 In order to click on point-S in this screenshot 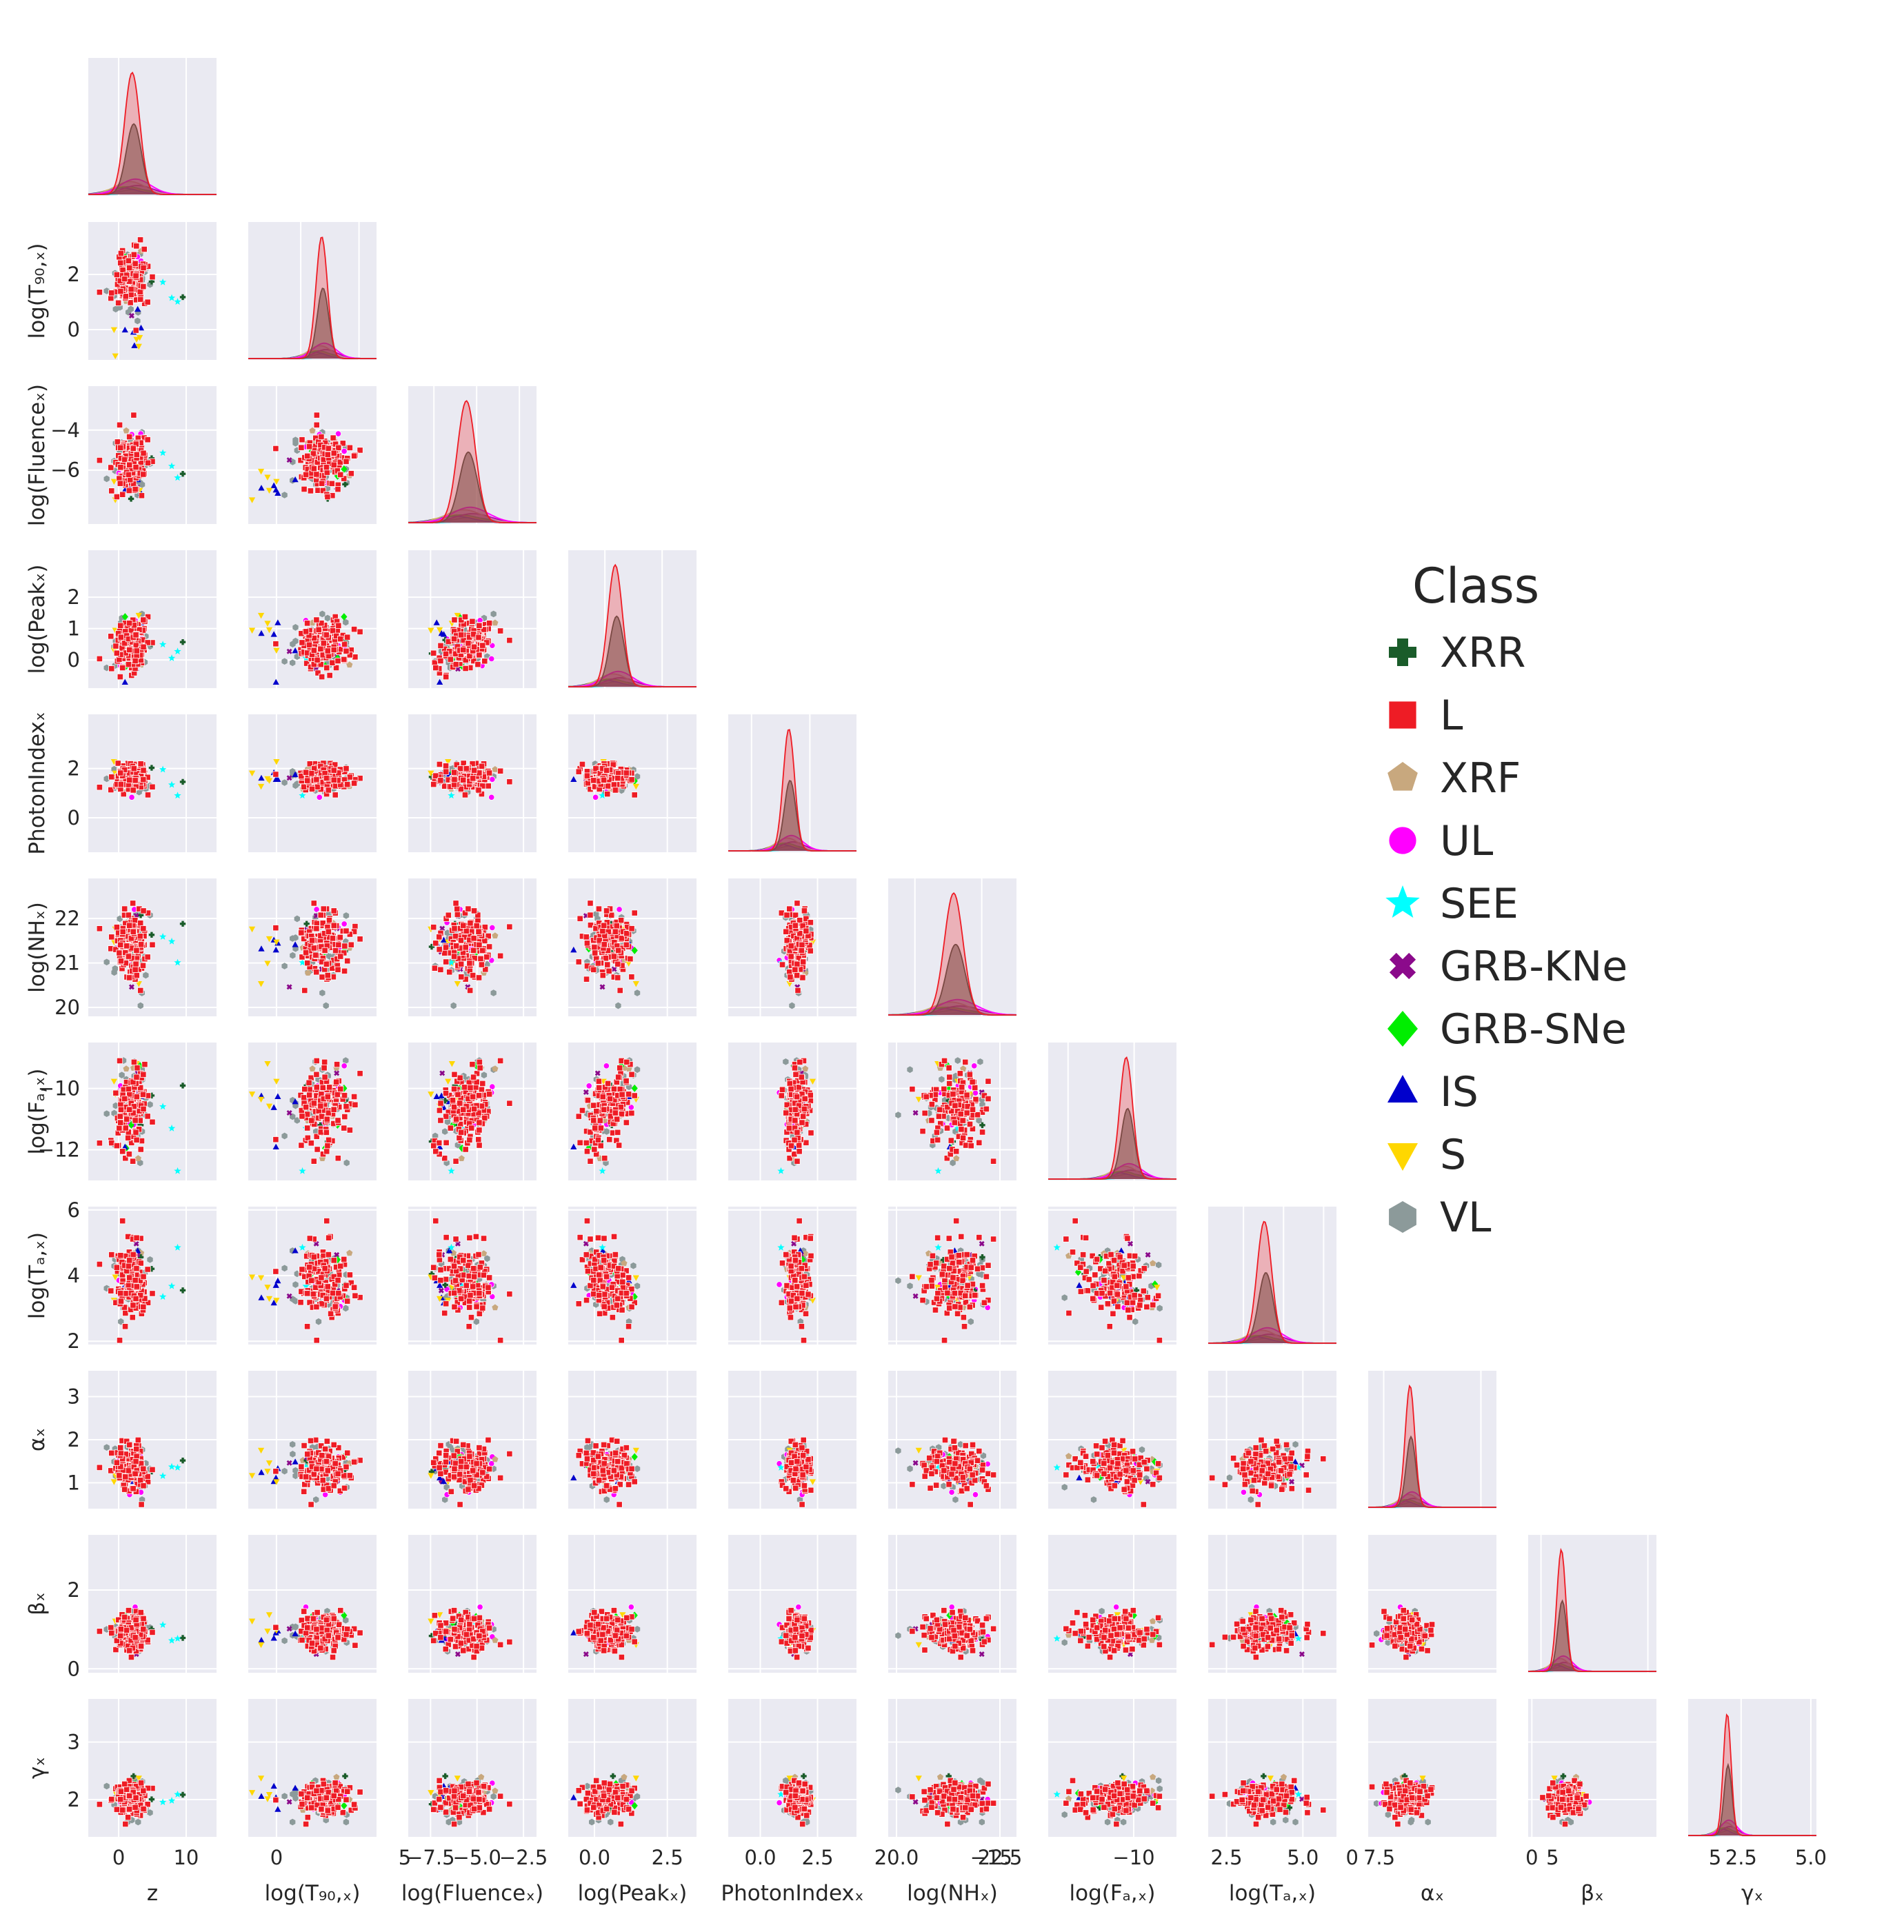, I will do `click(114, 330)`.